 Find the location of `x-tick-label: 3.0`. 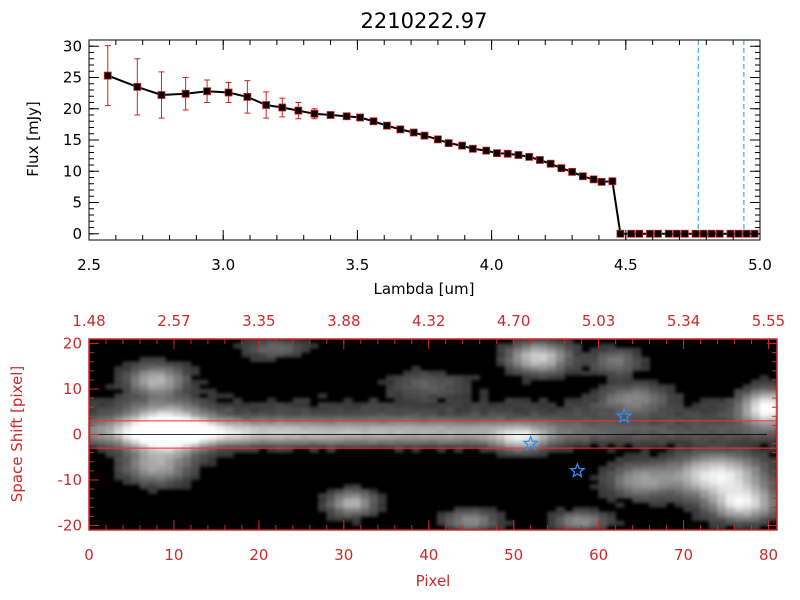

x-tick-label: 3.0 is located at coordinates (223, 265).